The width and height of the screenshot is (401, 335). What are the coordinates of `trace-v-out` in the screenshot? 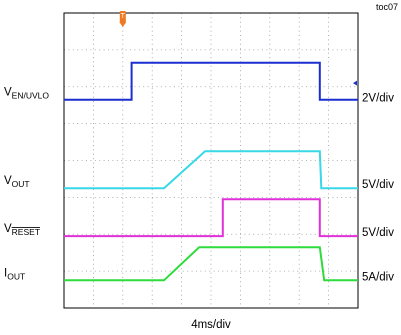 It's located at (211, 170).